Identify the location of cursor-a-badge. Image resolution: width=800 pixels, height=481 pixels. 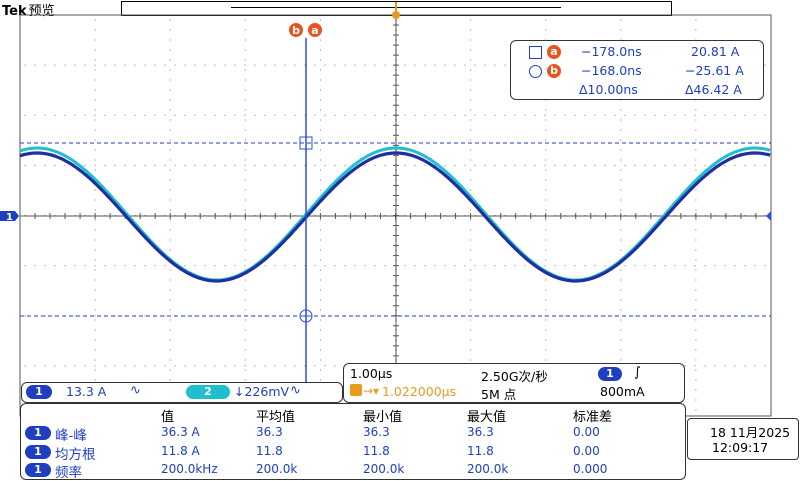
(315, 30).